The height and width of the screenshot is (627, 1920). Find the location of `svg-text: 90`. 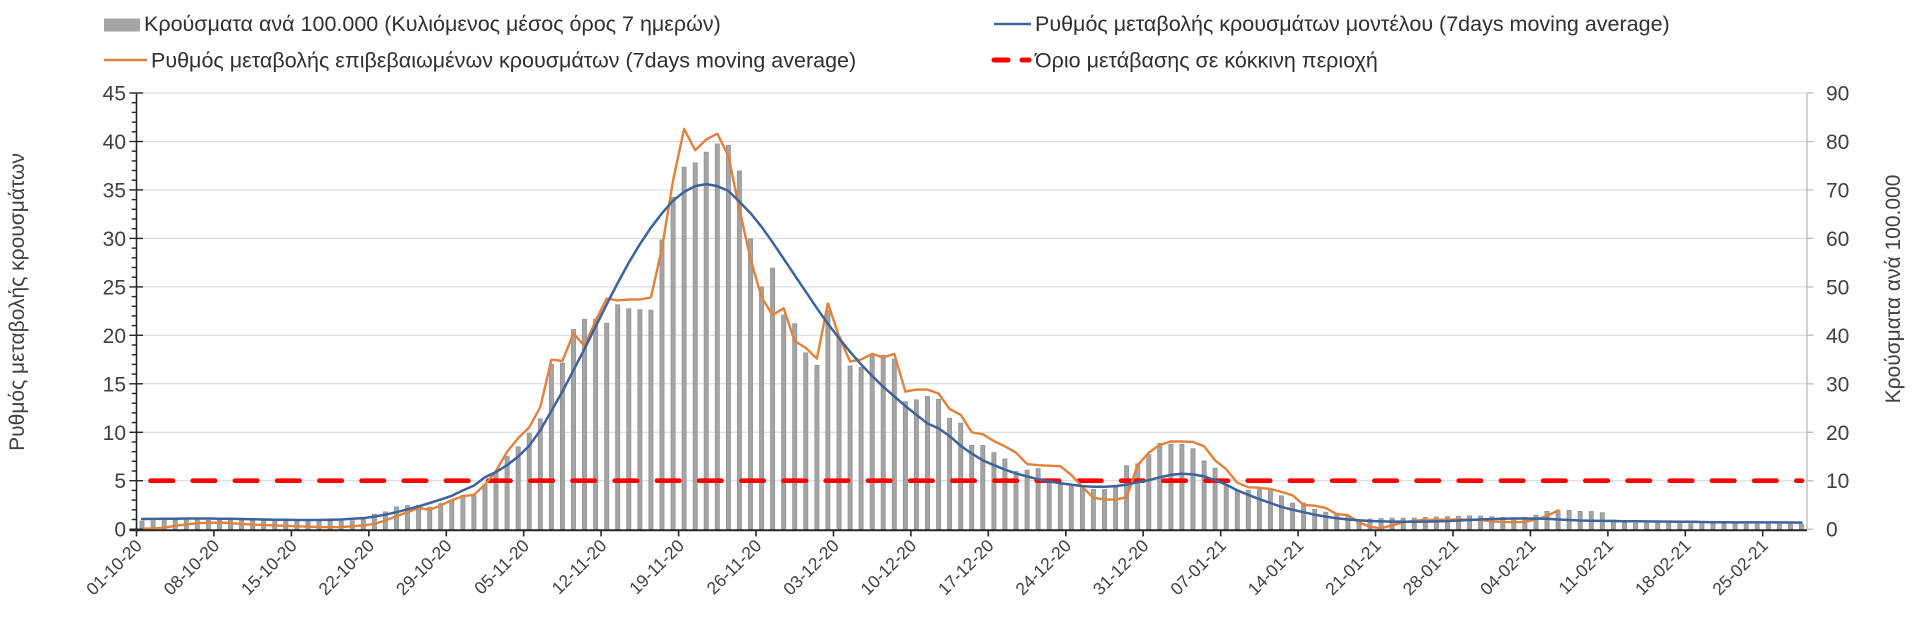

svg-text: 90 is located at coordinates (1837, 94).